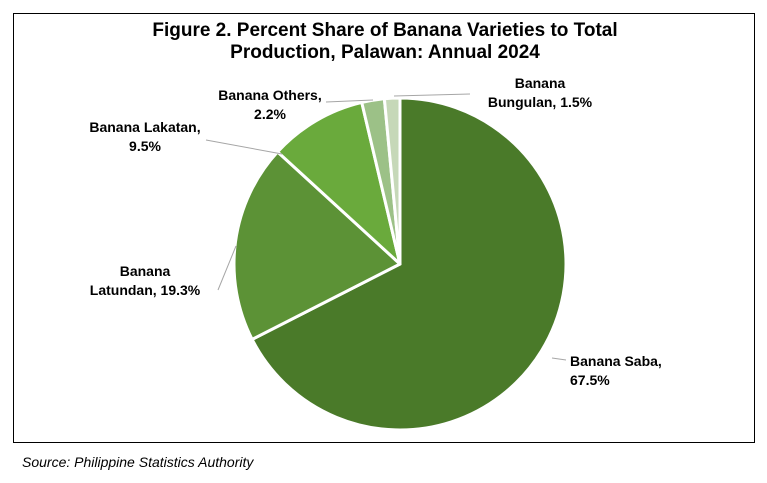 The height and width of the screenshot is (483, 767). What do you see at coordinates (385, 52) in the screenshot?
I see `chart-title-line-2: Production, Palawan: Annual 2024` at bounding box center [385, 52].